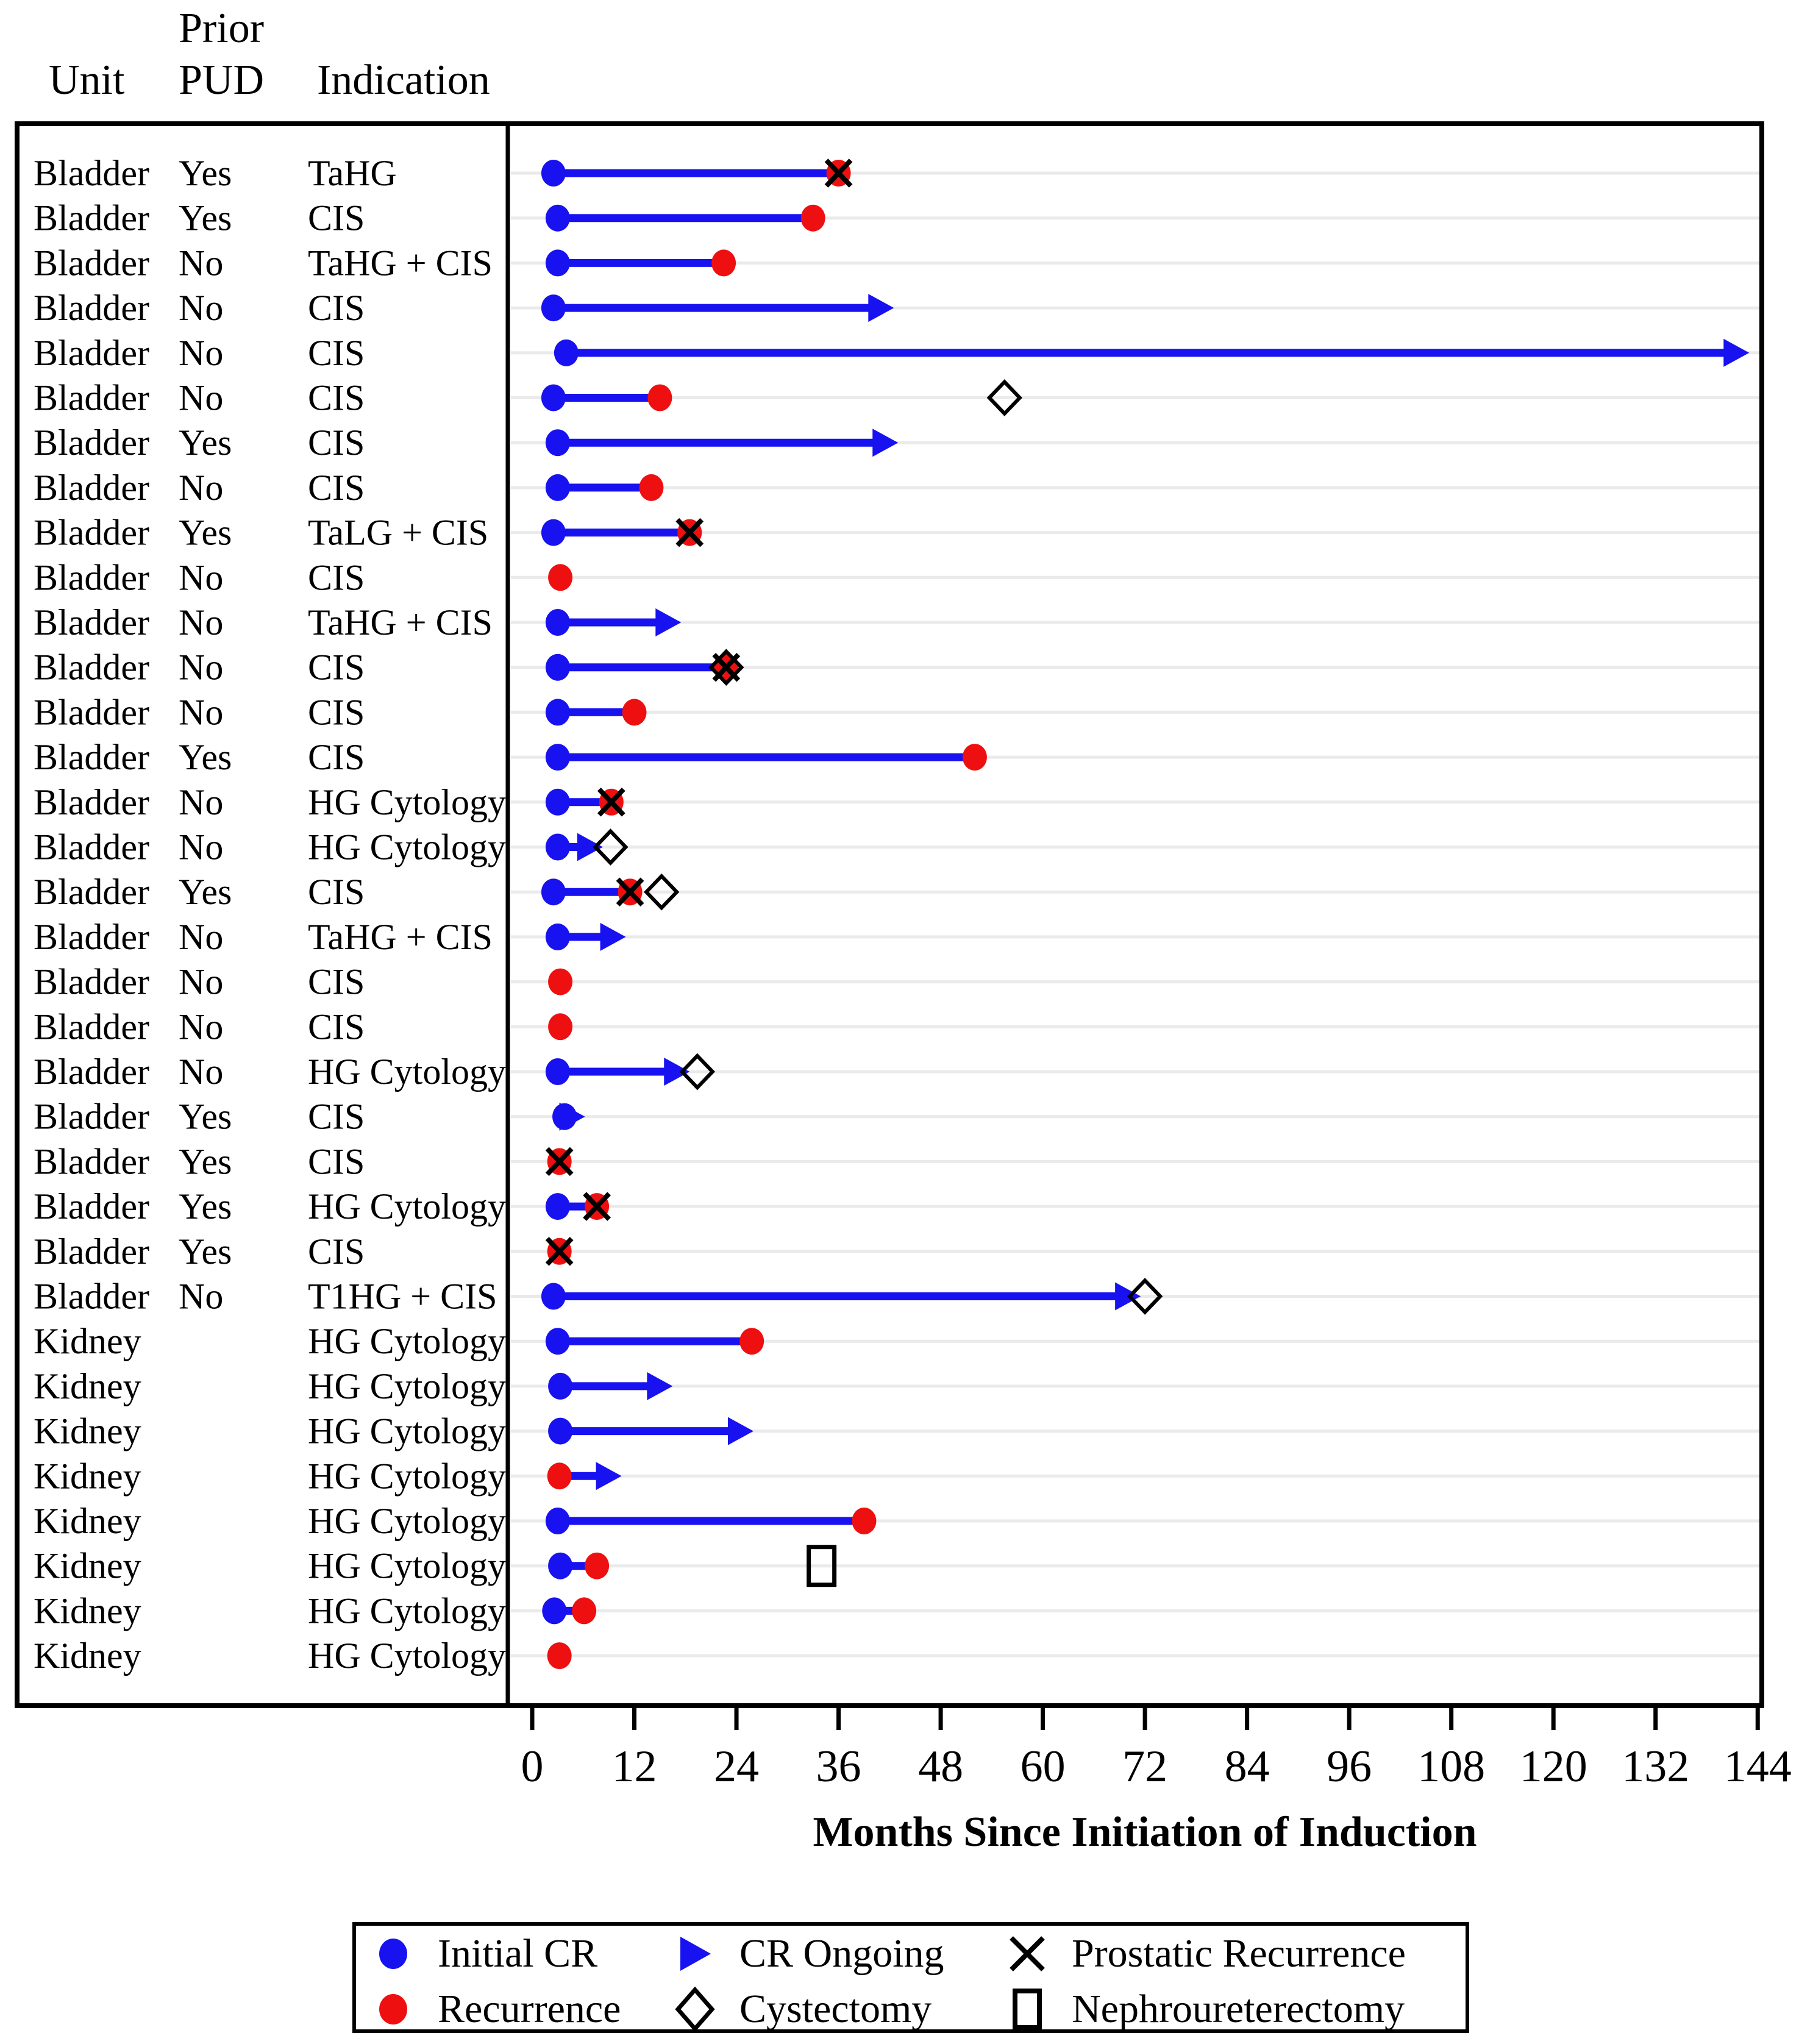 Image resolution: width=1799 pixels, height=2044 pixels. What do you see at coordinates (695, 2009) in the screenshot?
I see `cystectomy-icon` at bounding box center [695, 2009].